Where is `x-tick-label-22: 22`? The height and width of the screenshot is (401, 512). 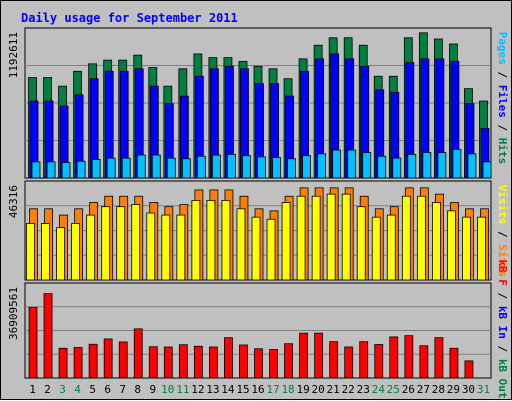 x-tick-label-22: 22 is located at coordinates (348, 389).